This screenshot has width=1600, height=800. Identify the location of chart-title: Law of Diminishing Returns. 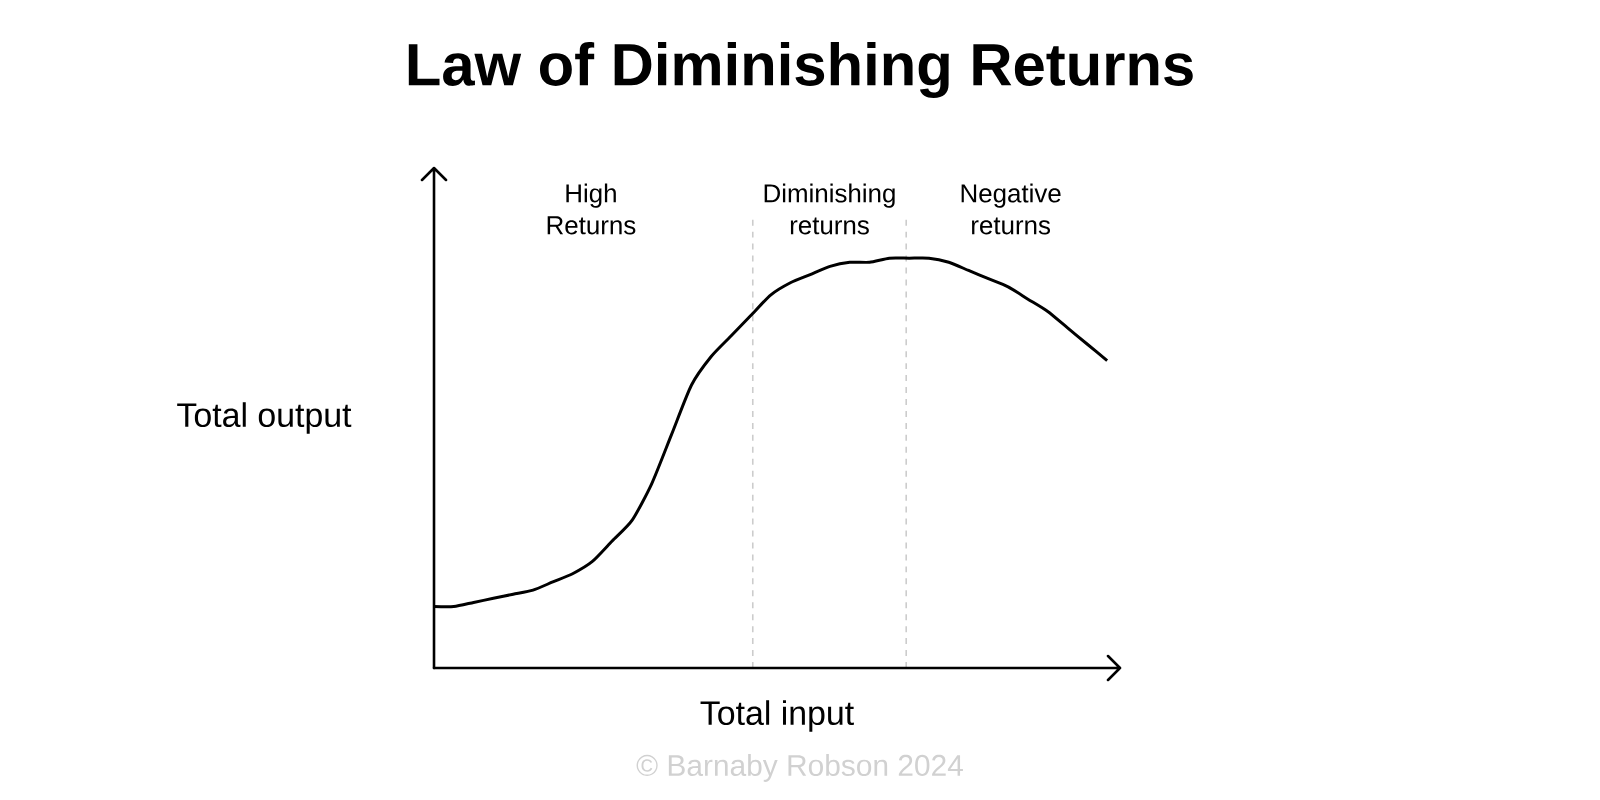
(800, 70).